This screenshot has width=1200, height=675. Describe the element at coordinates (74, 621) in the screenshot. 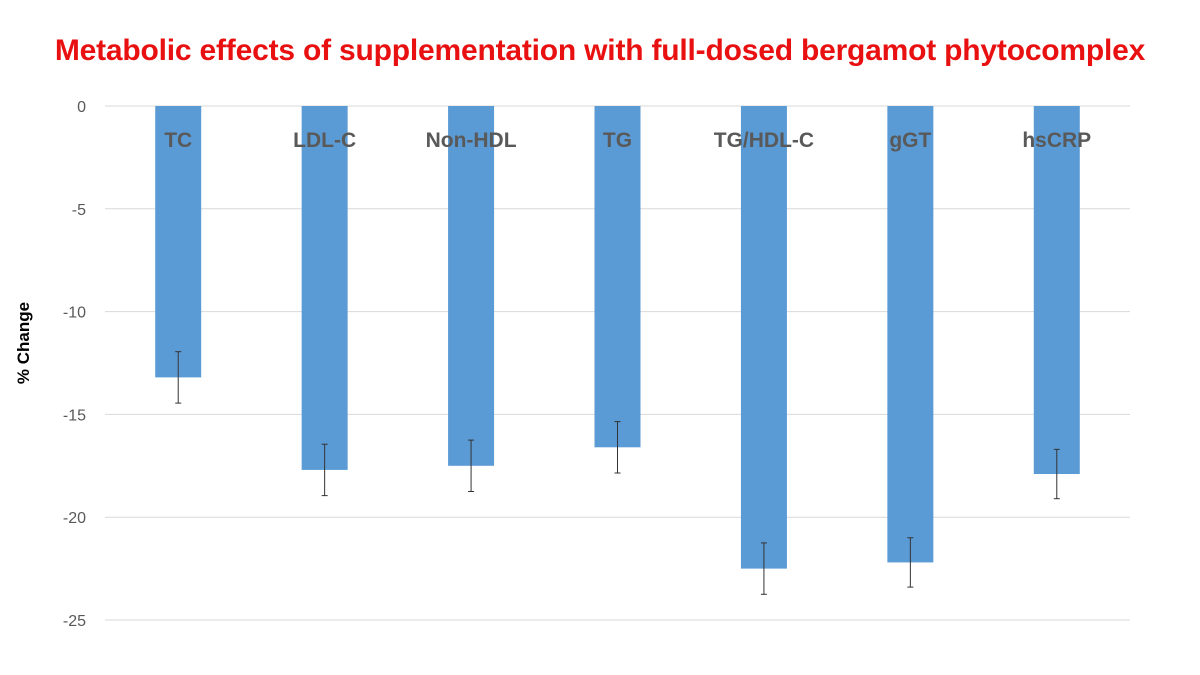

I see `y-tick-label: -25` at that location.